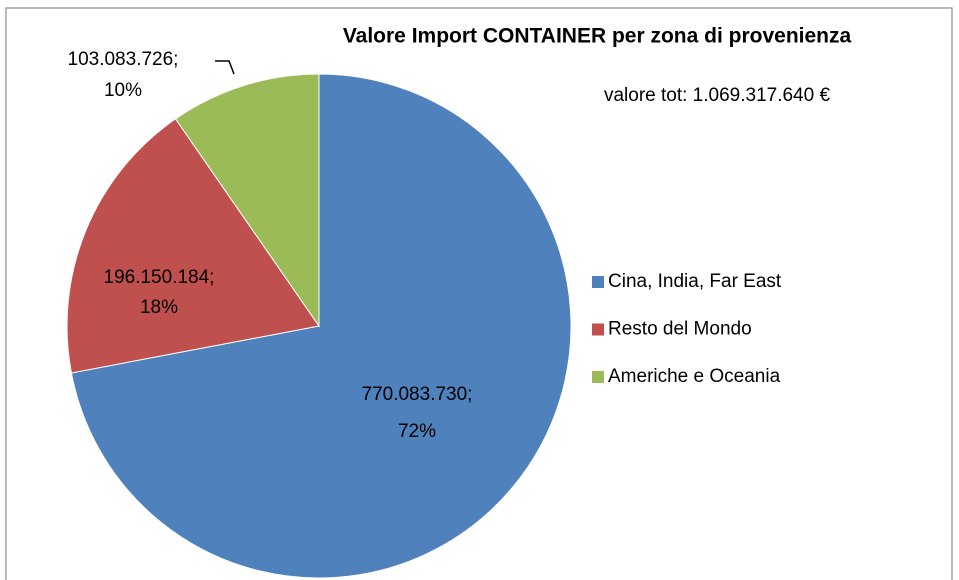 The height and width of the screenshot is (580, 959). What do you see at coordinates (159, 307) in the screenshot?
I see `percent-label: 18%` at bounding box center [159, 307].